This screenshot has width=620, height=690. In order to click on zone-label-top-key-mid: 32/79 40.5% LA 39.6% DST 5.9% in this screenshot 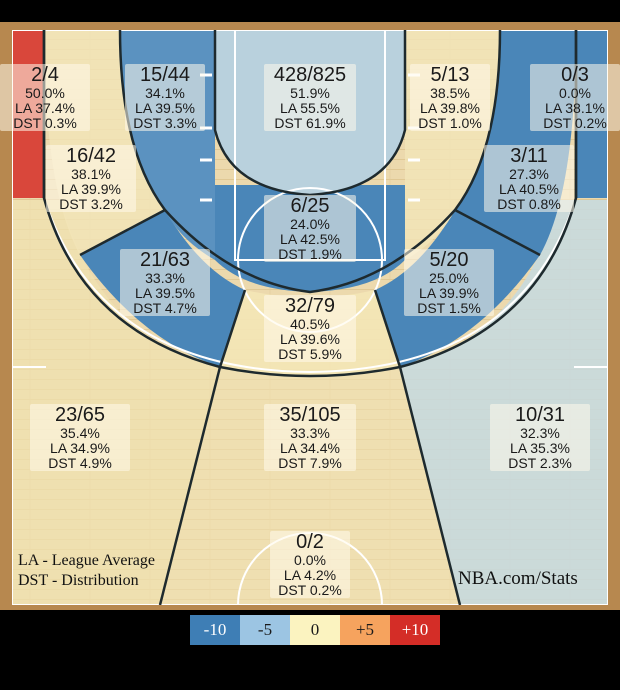, I will do `click(310, 328)`.